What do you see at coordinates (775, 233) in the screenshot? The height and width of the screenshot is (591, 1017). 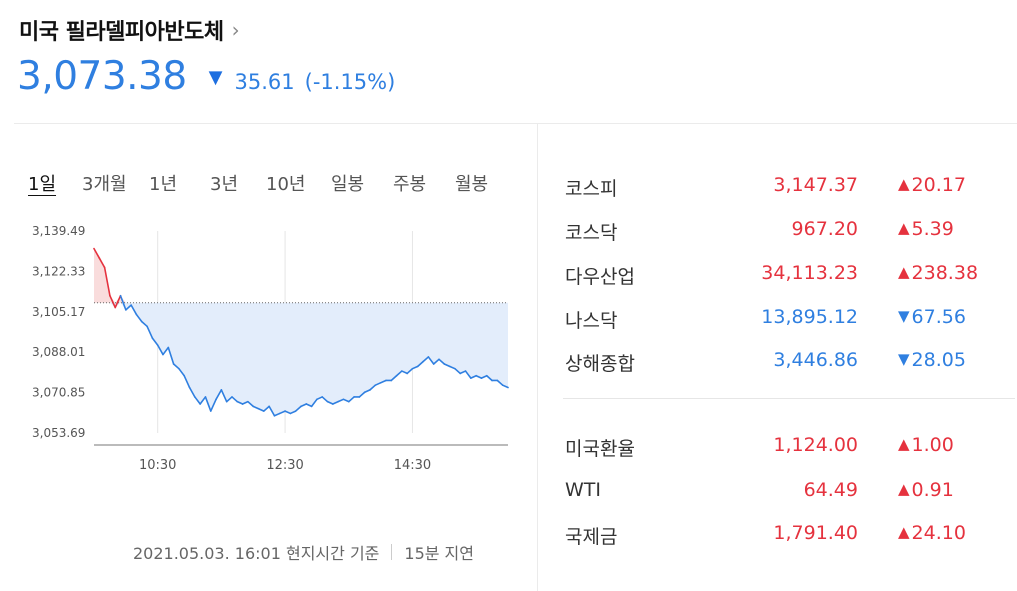 I see `market-row-kosdaq: 코스닥 967.20 ▲ 5.39` at bounding box center [775, 233].